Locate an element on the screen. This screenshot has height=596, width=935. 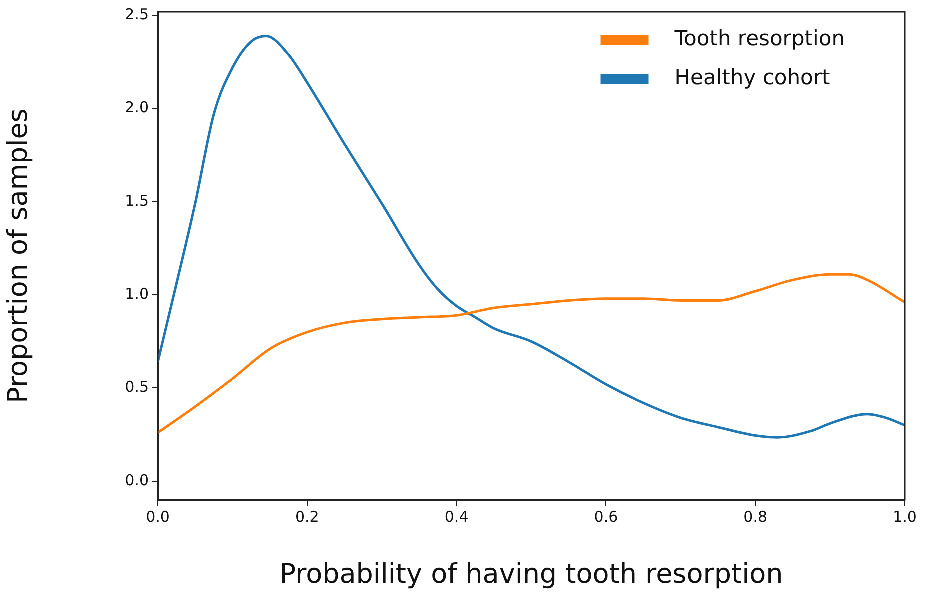
y-tick-label: 0.5 is located at coordinates (137, 387).